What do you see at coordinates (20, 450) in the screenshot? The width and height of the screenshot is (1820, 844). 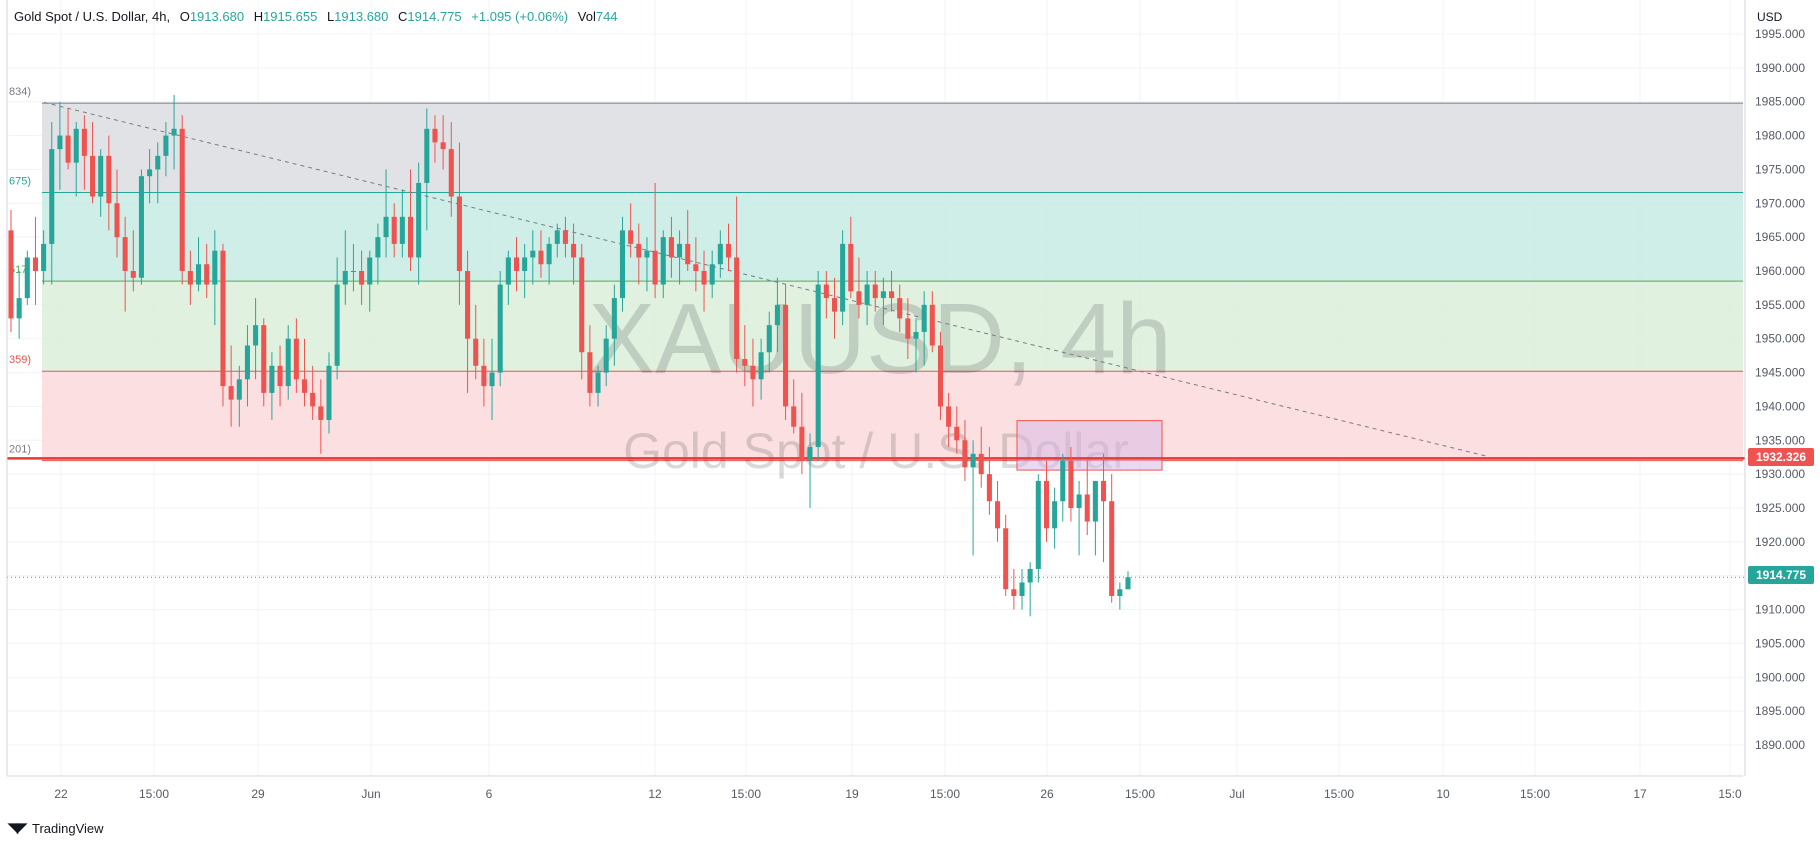 I see `fib-level-label: 201)` at bounding box center [20, 450].